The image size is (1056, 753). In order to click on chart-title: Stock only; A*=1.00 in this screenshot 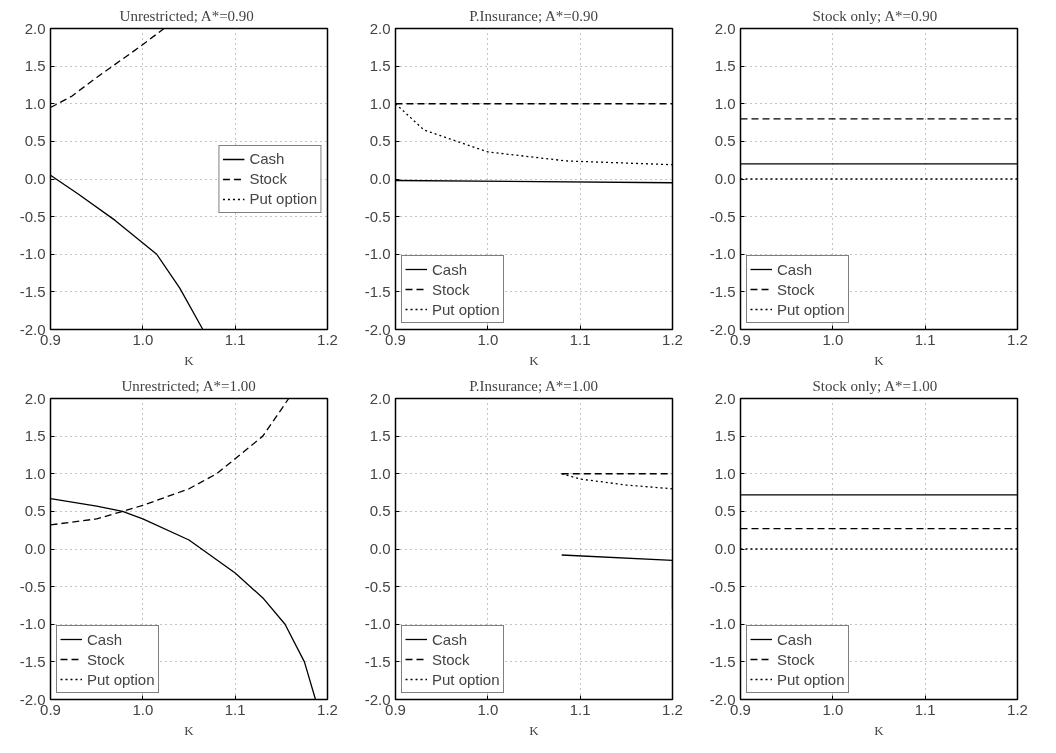, I will do `click(875, 385)`.